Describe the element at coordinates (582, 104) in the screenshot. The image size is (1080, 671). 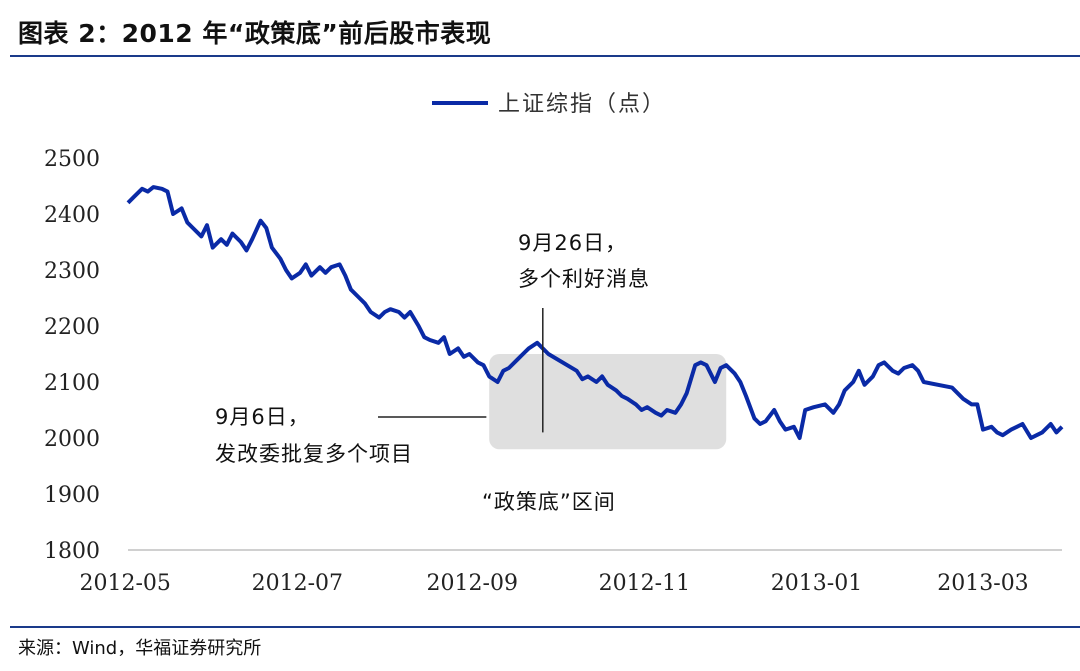
I see `legend-label: 上证综指（点）` at that location.